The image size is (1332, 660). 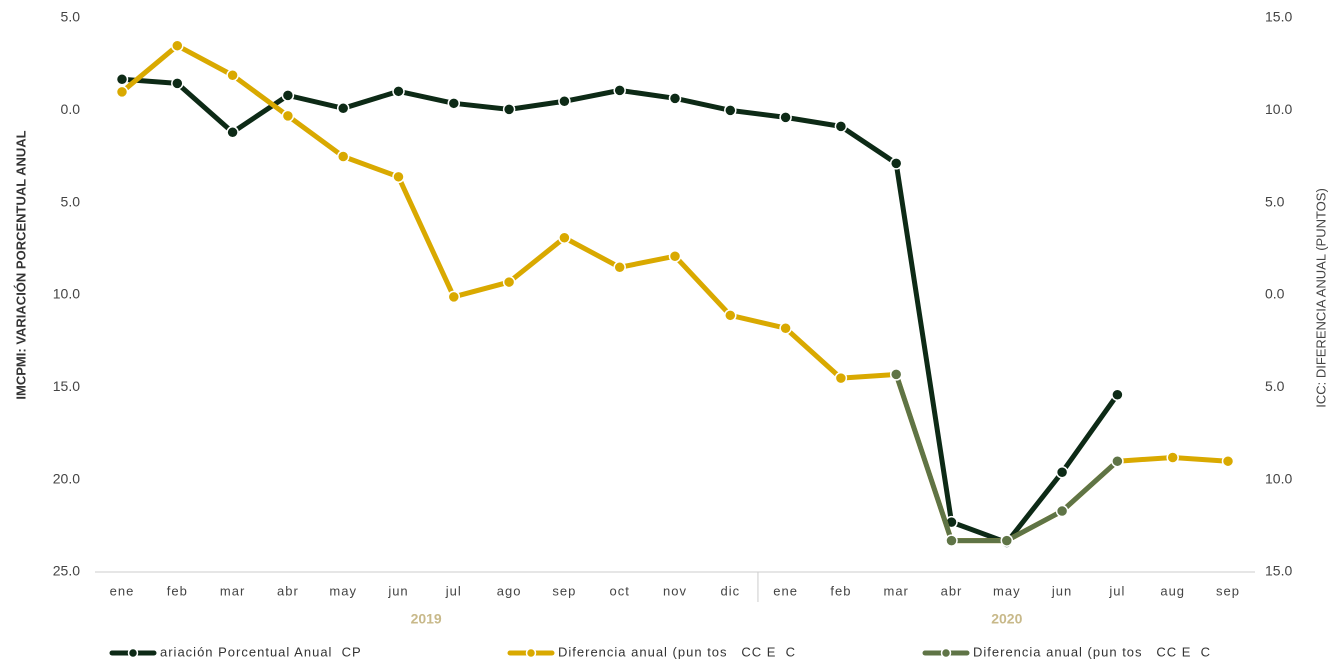 What do you see at coordinates (426, 619) in the screenshot?
I see `year-label: 2019` at bounding box center [426, 619].